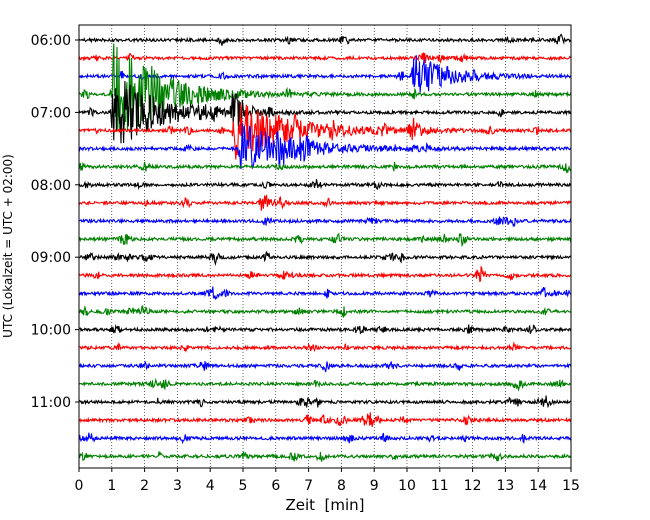 The width and height of the screenshot is (650, 520). What do you see at coordinates (51, 258) in the screenshot?
I see `y-tick-label: 09:00` at bounding box center [51, 258].